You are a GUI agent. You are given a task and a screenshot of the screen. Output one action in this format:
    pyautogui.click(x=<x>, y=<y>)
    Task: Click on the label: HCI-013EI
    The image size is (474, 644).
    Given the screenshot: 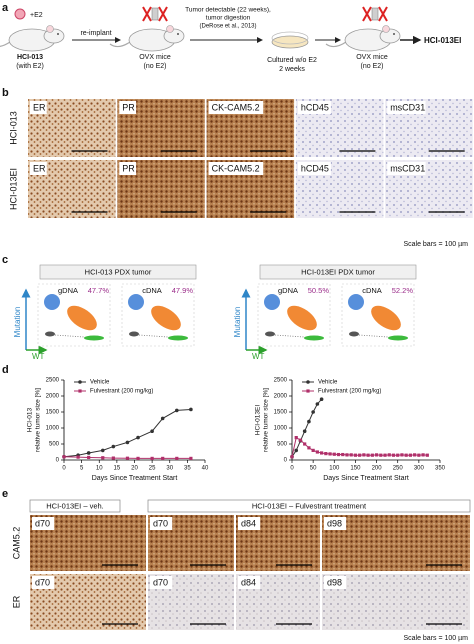 What is the action you would take?
    pyautogui.click(x=442, y=40)
    